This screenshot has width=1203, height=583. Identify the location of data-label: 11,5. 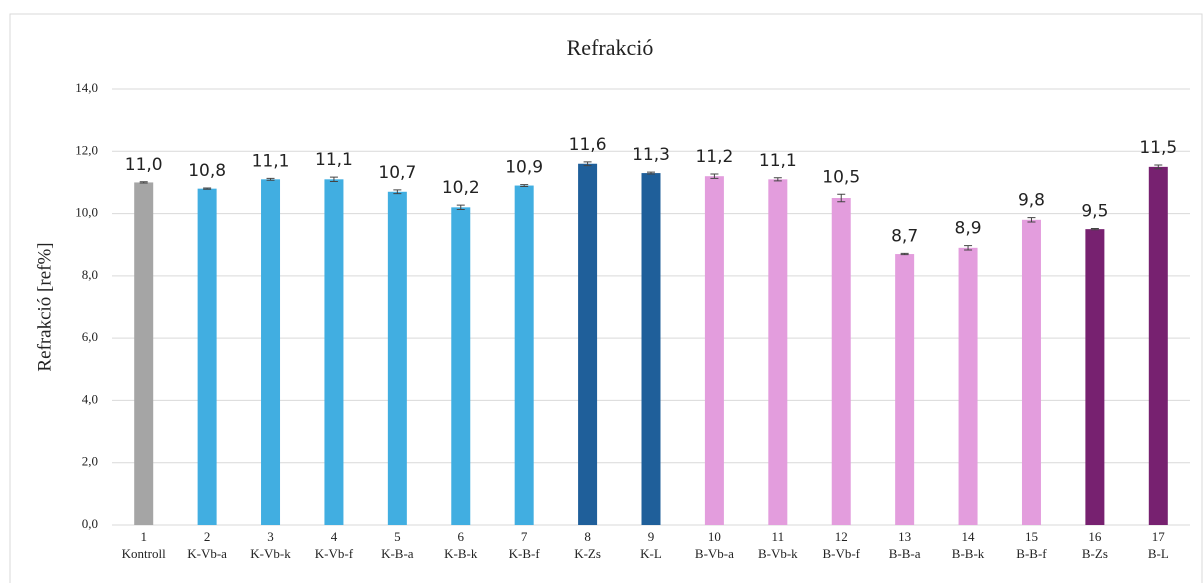
(1158, 148).